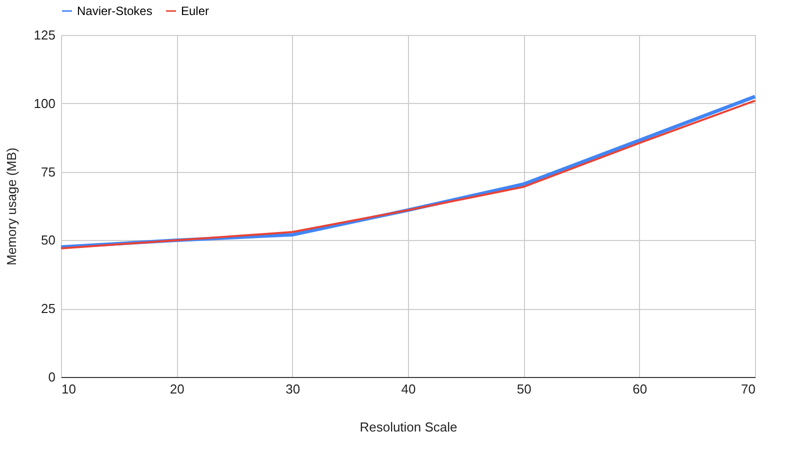 This screenshot has width=794, height=470. I want to click on x-tick-label: 30, so click(293, 389).